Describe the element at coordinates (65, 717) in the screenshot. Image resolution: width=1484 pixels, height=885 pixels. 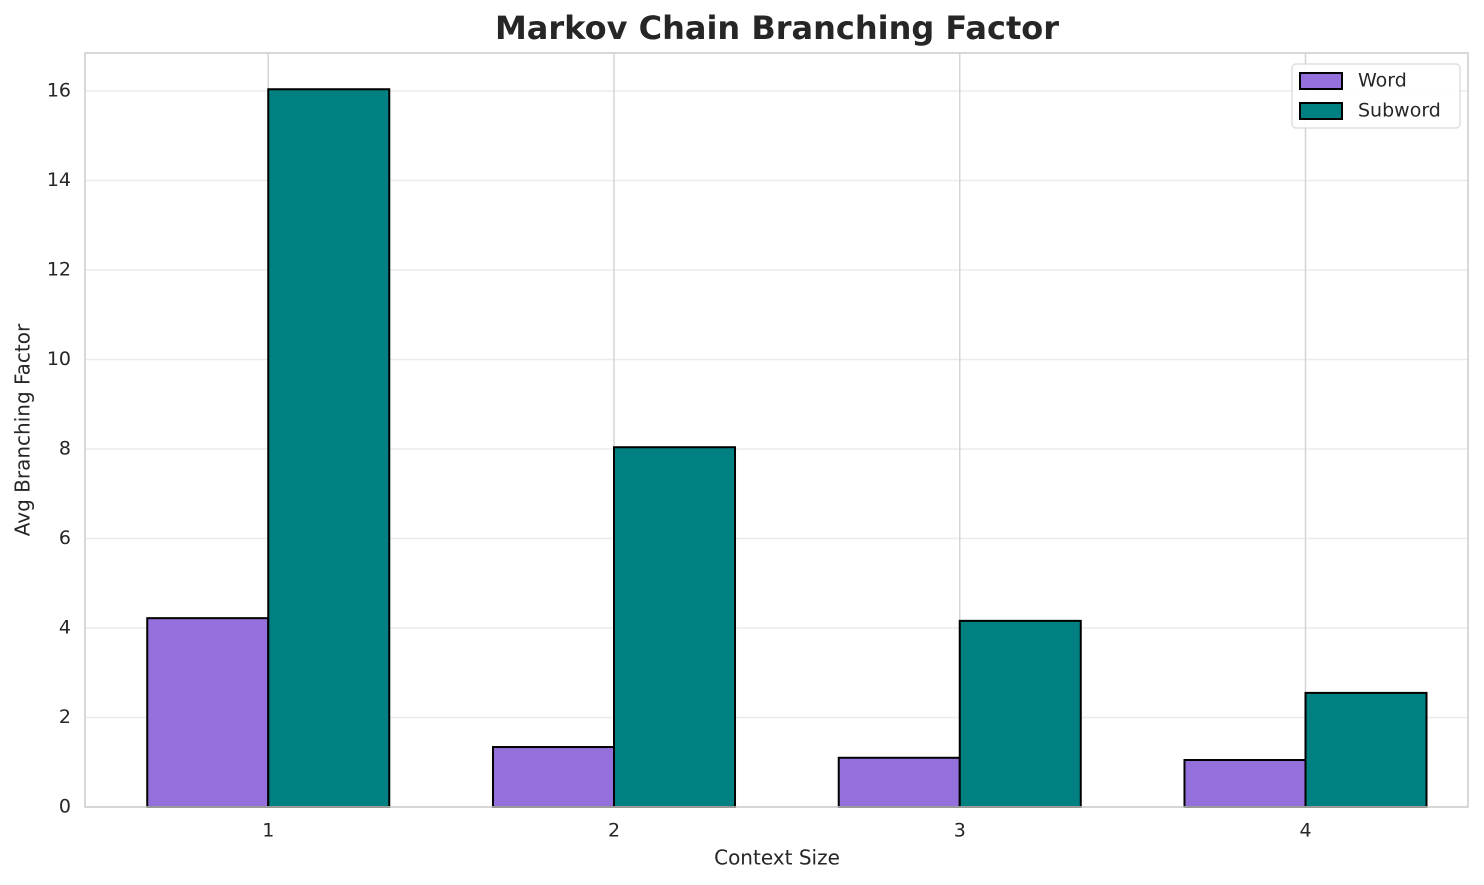
I see `y-tick-label: 2` at that location.